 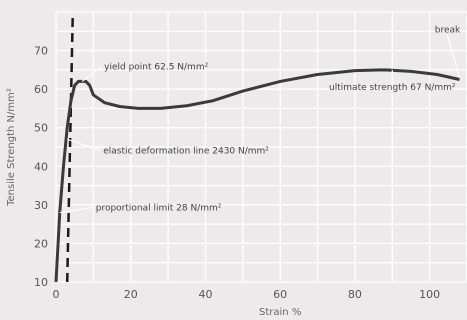 I want to click on annotation-label: proportional limit 28 N/mm², so click(x=159, y=209).